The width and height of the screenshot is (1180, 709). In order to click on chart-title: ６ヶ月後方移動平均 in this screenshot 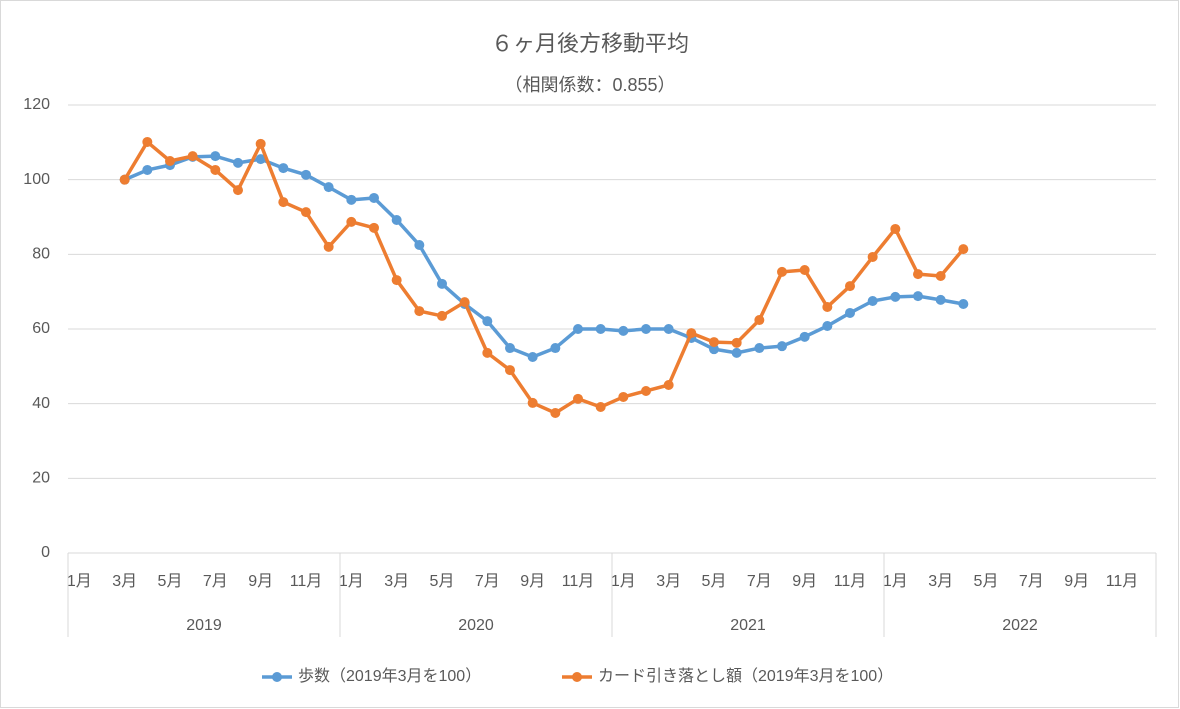, I will do `click(590, 43)`.